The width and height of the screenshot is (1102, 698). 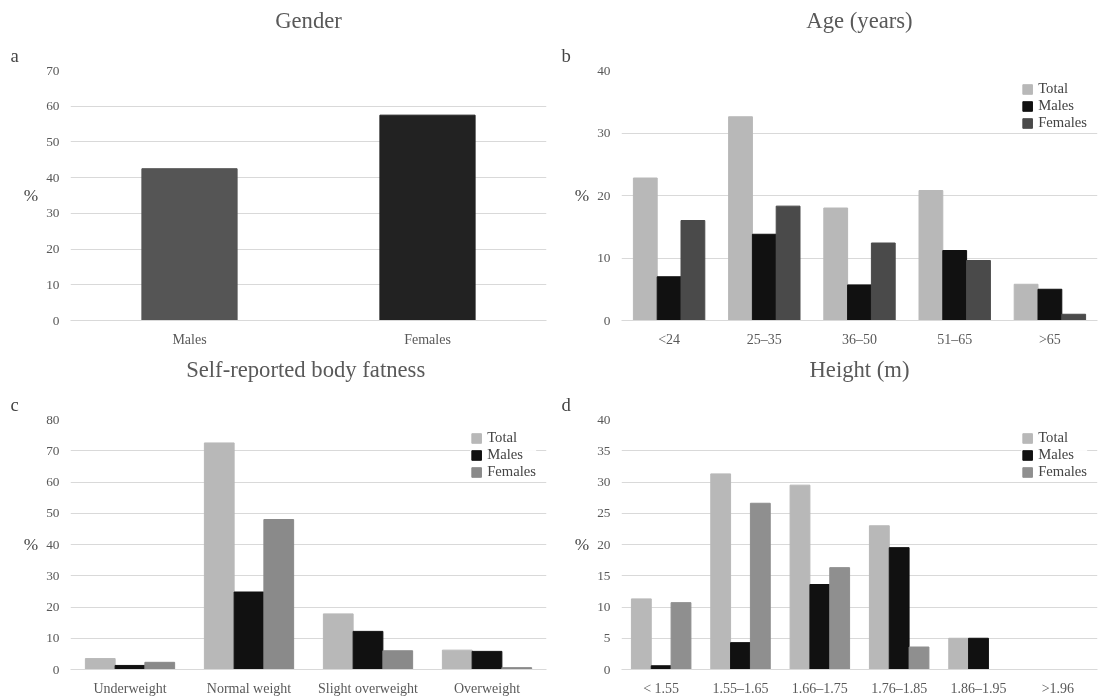 What do you see at coordinates (14, 404) in the screenshot?
I see `text: c` at bounding box center [14, 404].